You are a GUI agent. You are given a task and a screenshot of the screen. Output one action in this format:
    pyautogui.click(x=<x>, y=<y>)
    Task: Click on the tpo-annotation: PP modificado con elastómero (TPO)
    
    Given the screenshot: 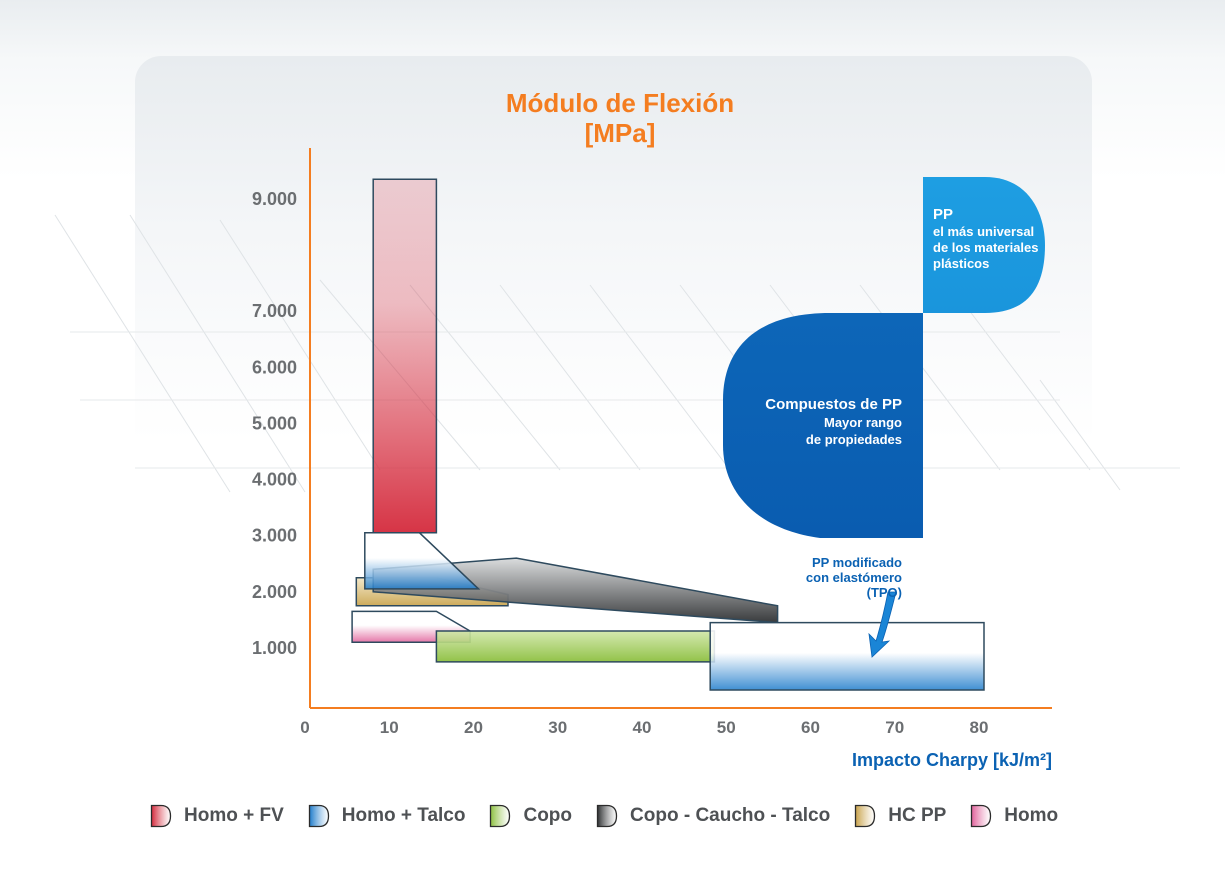 What is the action you would take?
    pyautogui.click(x=821, y=577)
    